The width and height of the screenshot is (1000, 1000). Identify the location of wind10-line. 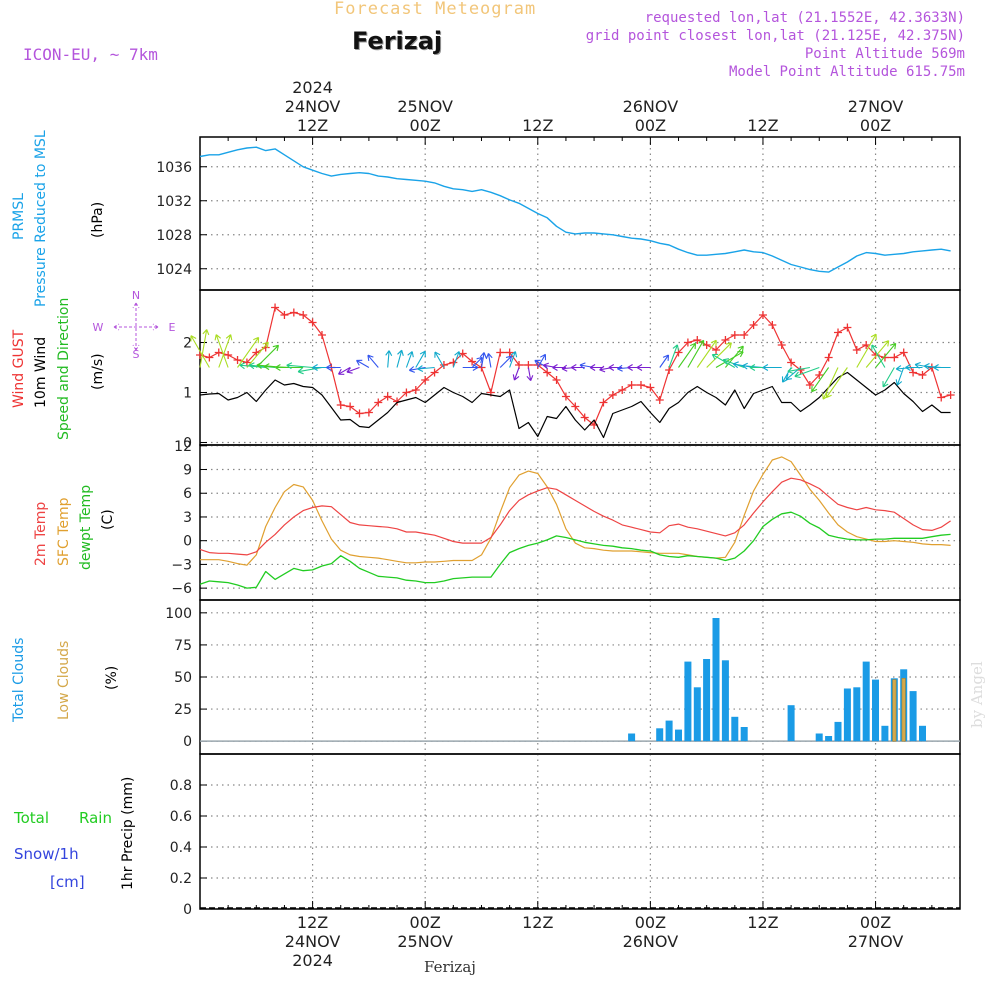
(575, 405).